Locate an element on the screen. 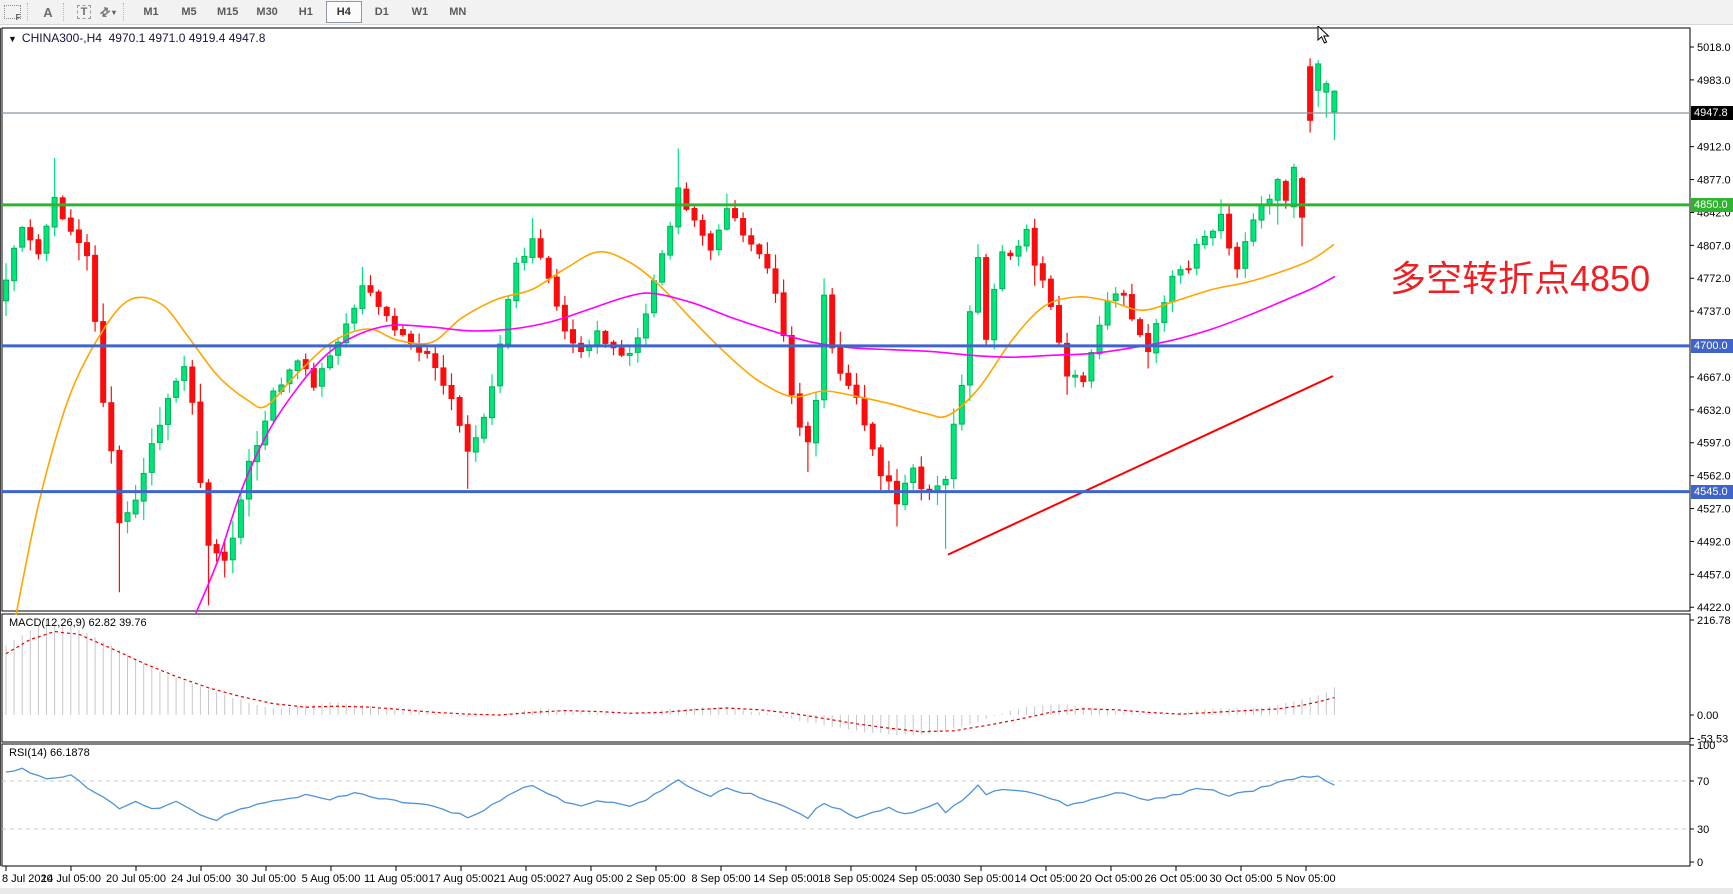 The width and height of the screenshot is (1733, 894). rsi-name: RSI(14) is located at coordinates (28, 753).